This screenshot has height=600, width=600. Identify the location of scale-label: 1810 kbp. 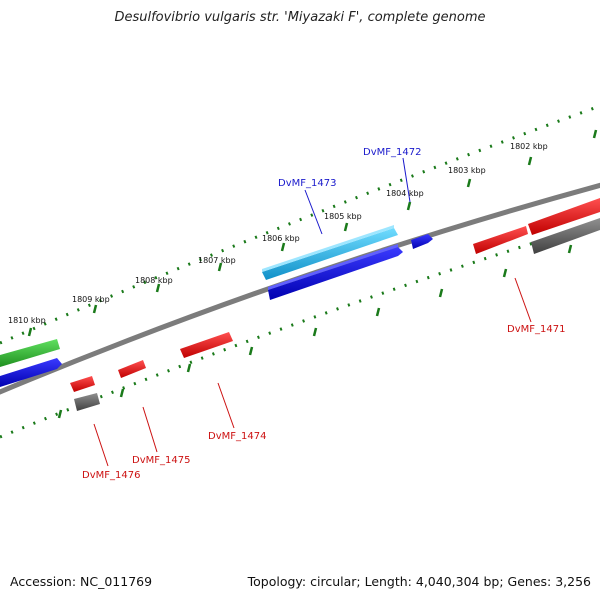
(27, 320).